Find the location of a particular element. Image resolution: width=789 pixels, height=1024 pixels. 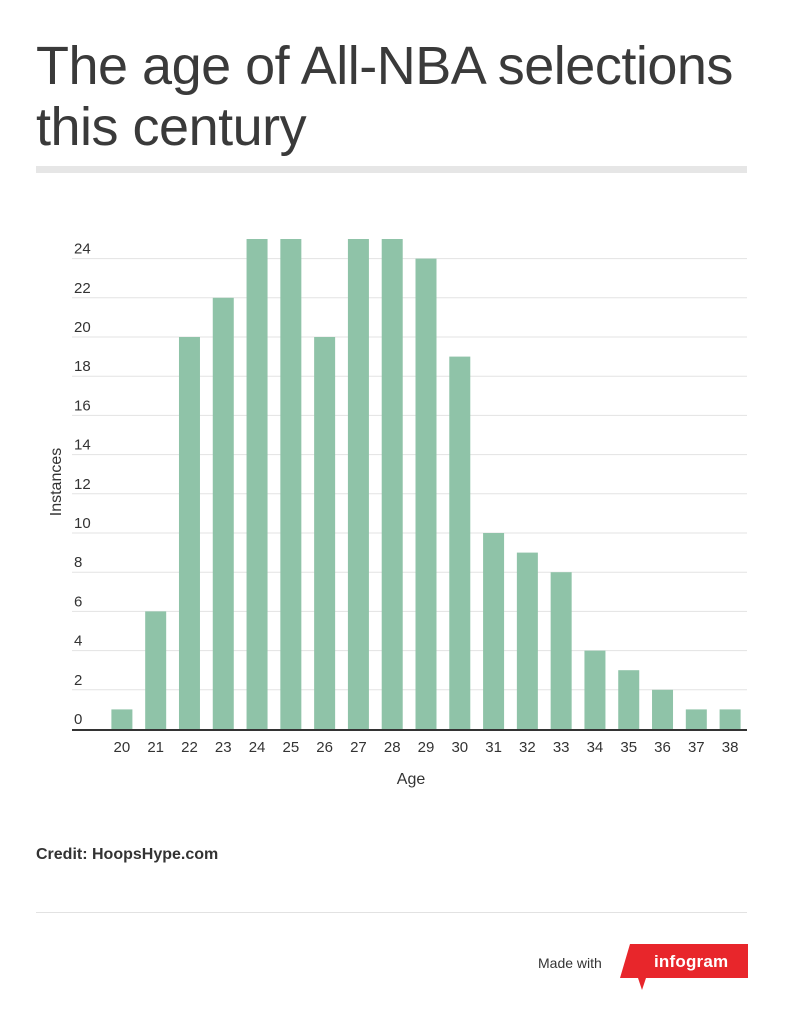

x-tick-label: 38 is located at coordinates (730, 747).